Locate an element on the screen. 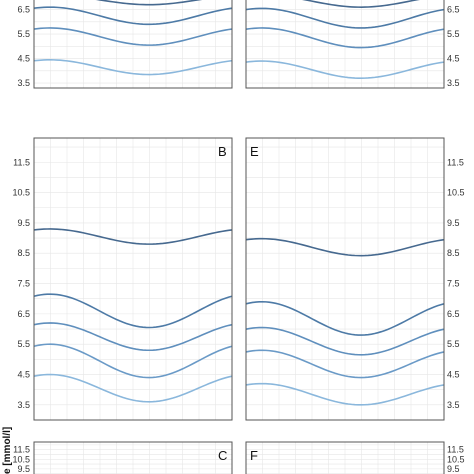 The height and width of the screenshot is (474, 474). panel-F: 11.510.59.58.57.5F is located at coordinates (355, 457).